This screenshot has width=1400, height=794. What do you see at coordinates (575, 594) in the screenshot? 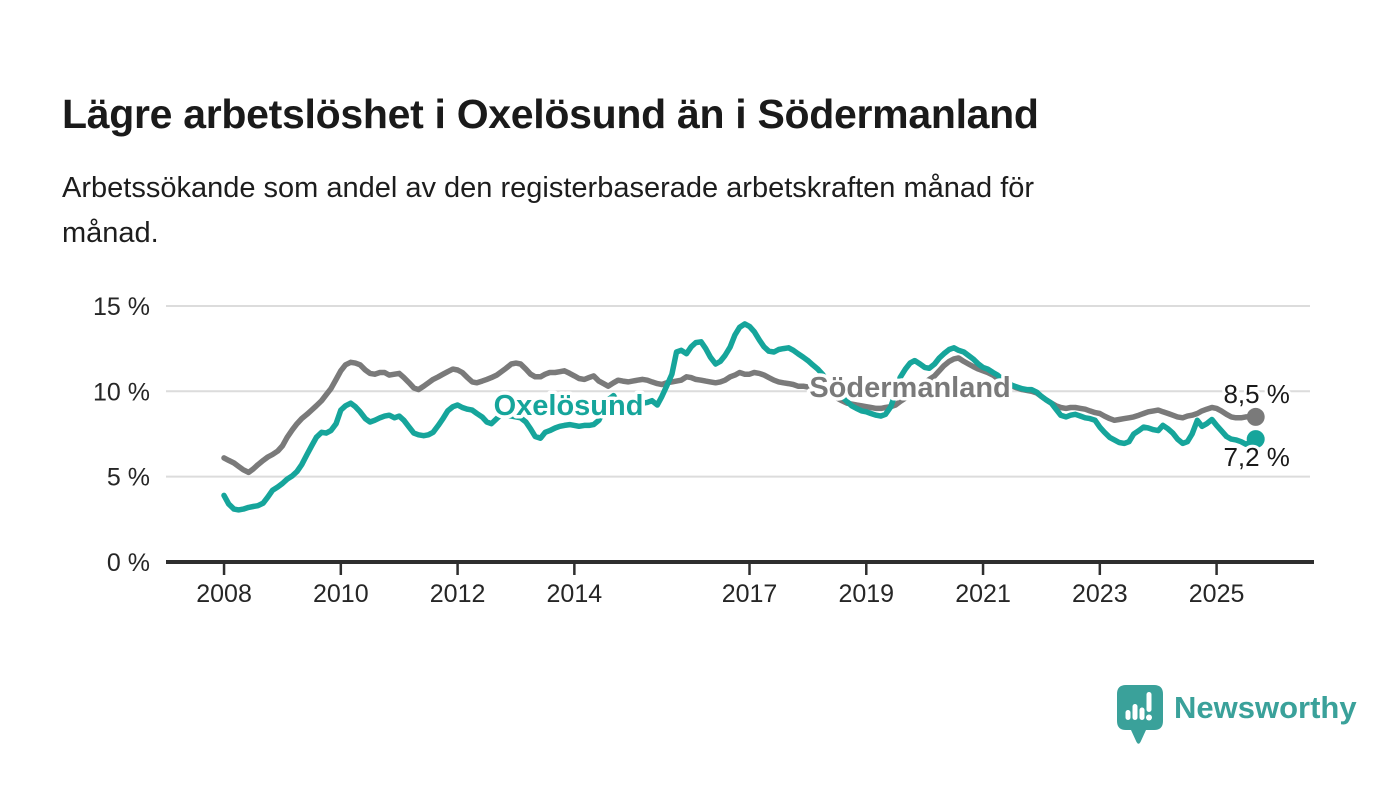
I see `x-tick-label: 2014` at bounding box center [575, 594].